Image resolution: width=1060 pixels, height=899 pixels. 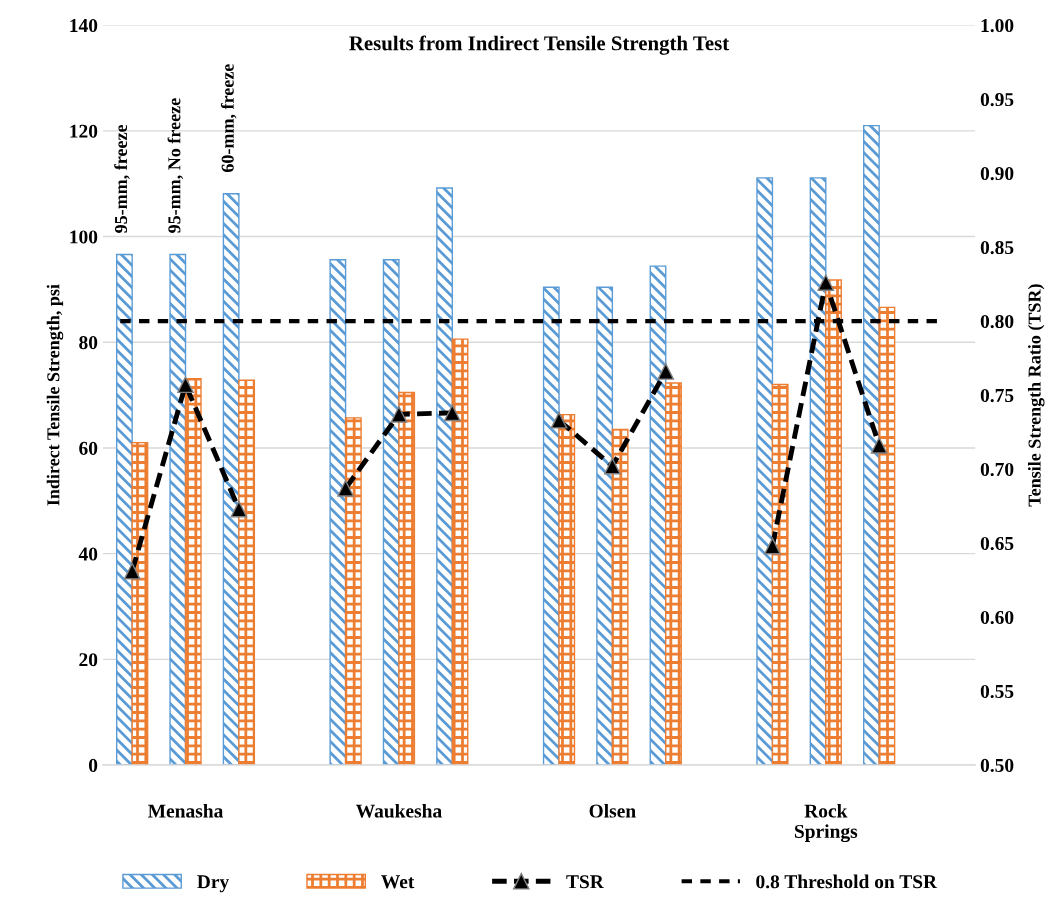 What do you see at coordinates (175, 165) in the screenshot?
I see `annotation: 95-mm, No freeze` at bounding box center [175, 165].